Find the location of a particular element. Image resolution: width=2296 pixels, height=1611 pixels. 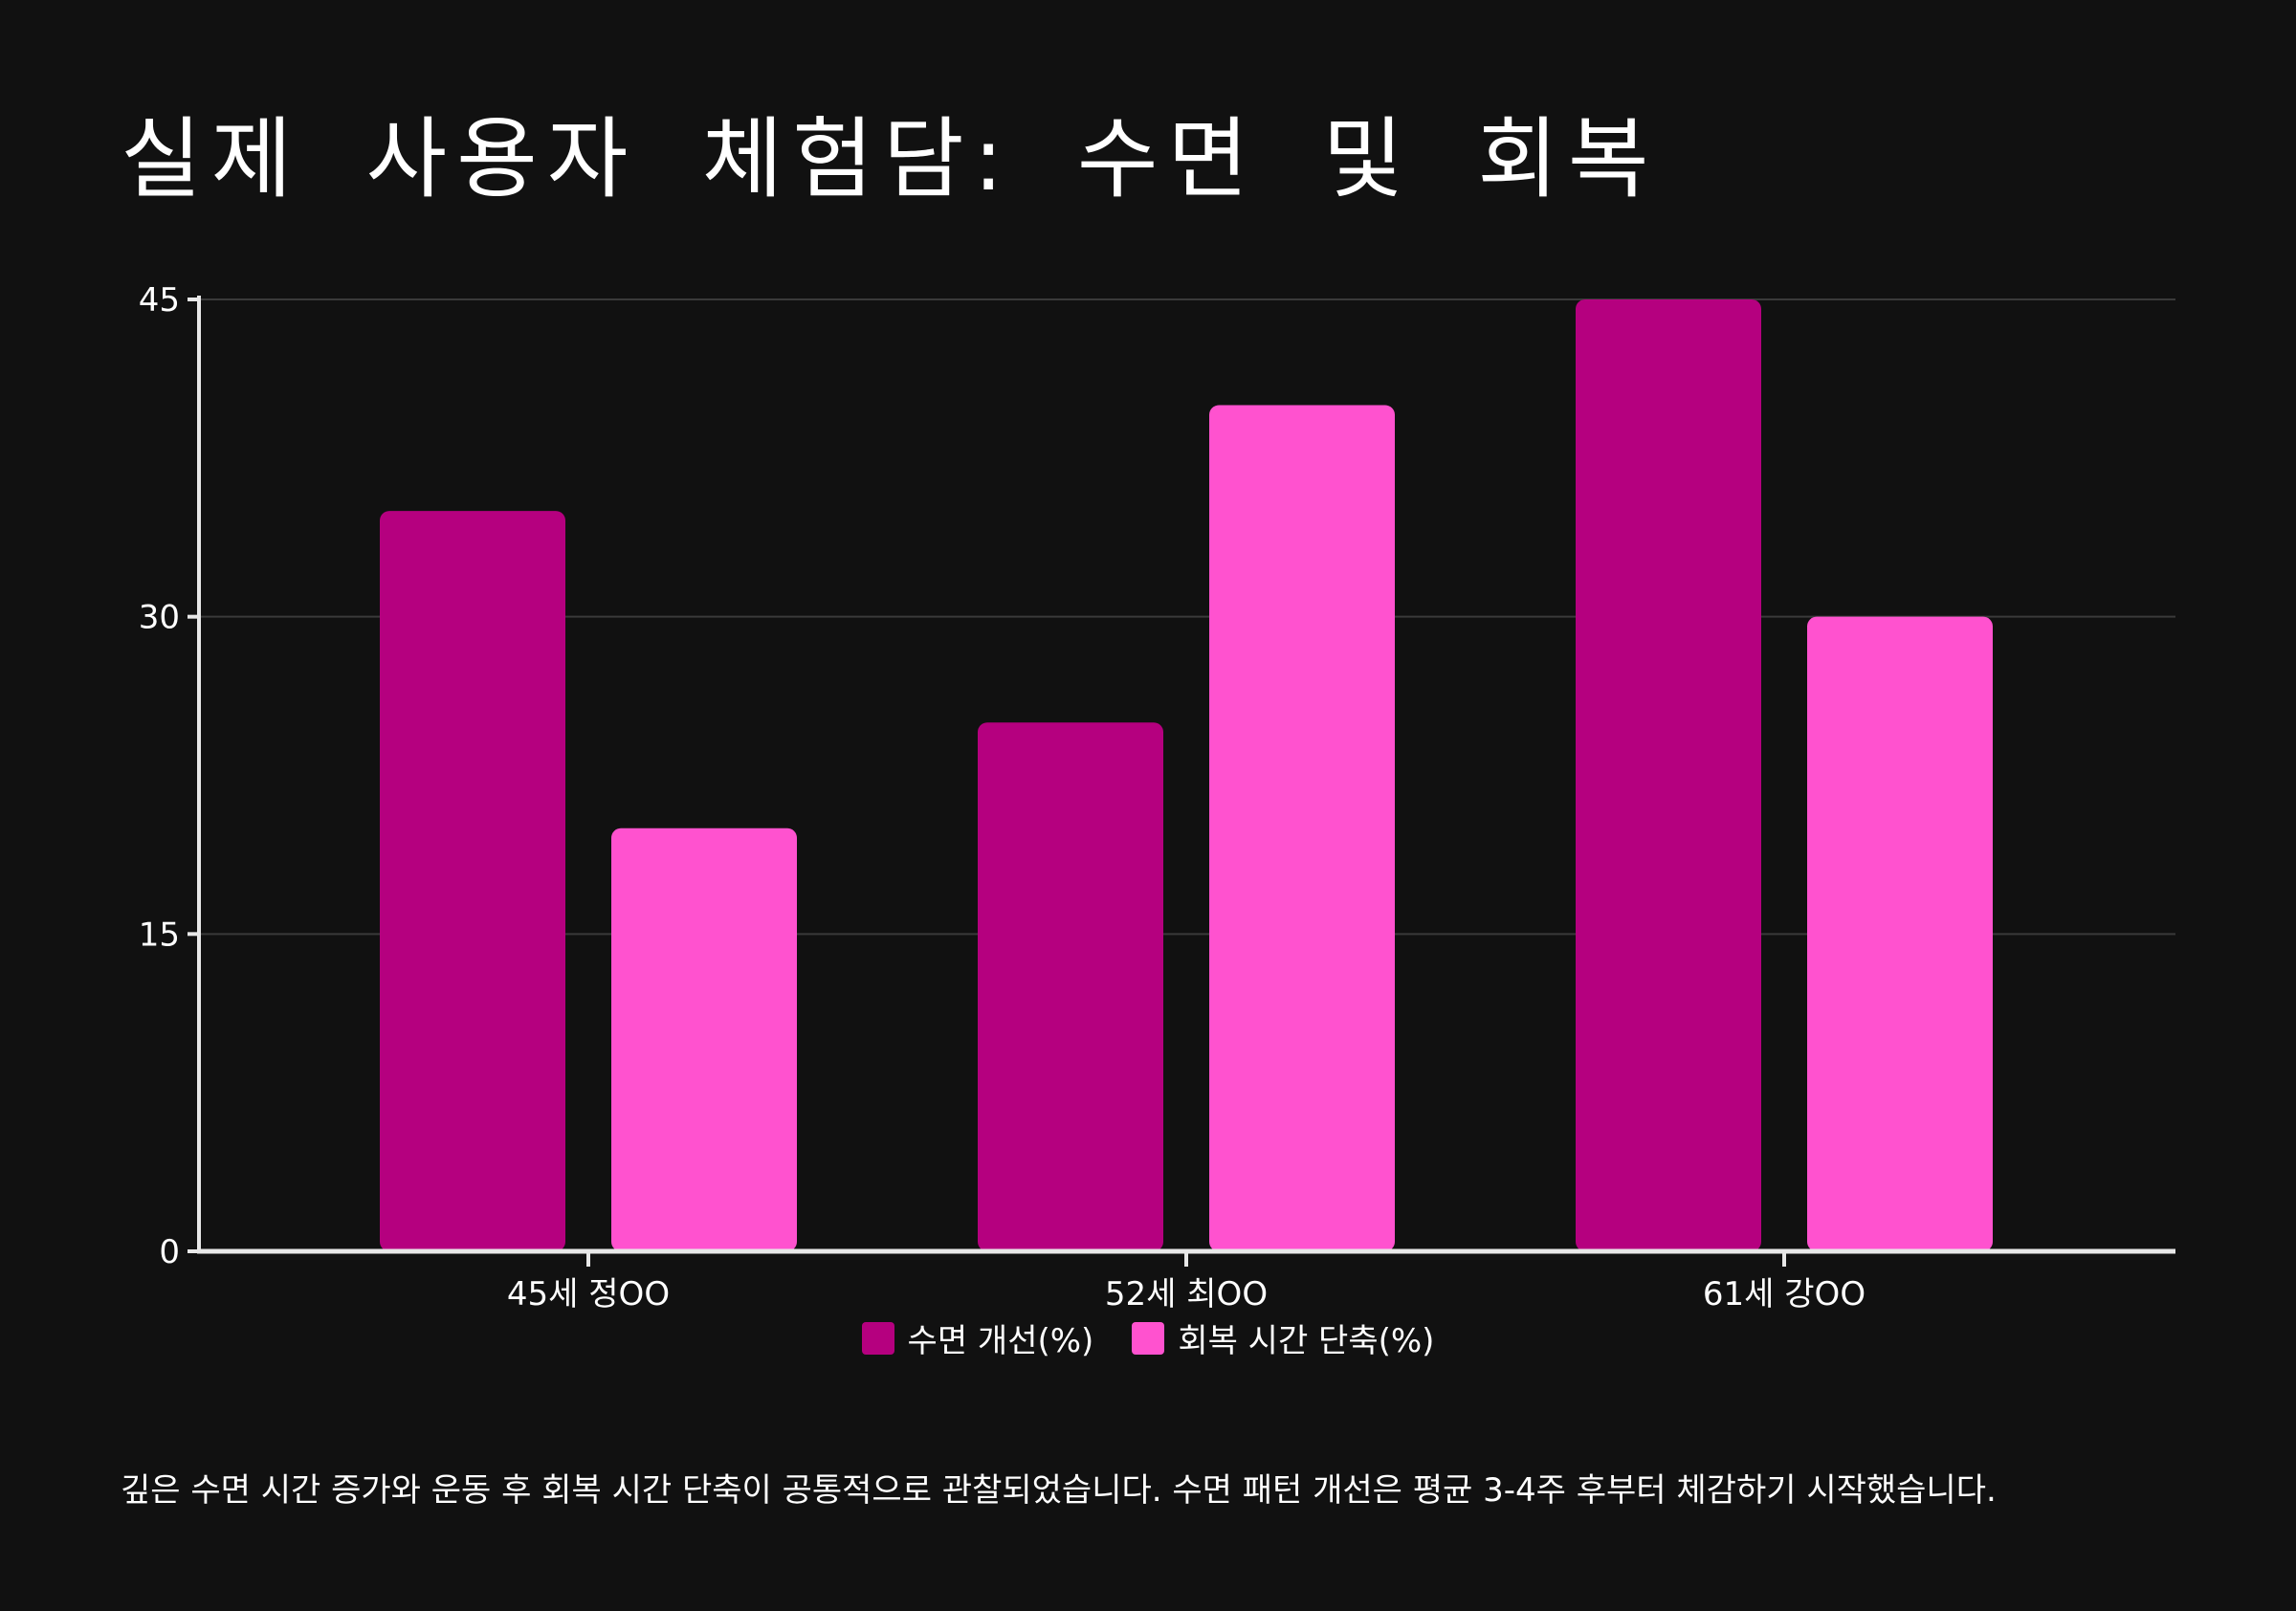

x-tick-label: 61세 강OO is located at coordinates (1785, 1294).